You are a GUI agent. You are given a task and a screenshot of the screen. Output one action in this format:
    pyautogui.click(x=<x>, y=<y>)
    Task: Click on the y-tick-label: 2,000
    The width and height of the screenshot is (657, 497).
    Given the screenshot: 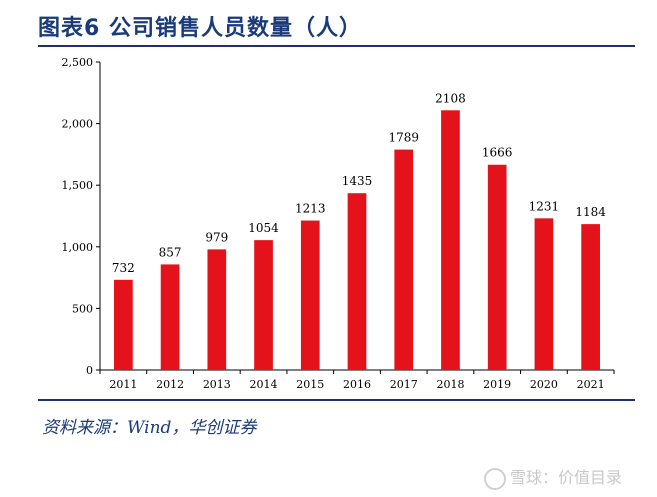 What is the action you would take?
    pyautogui.click(x=78, y=124)
    